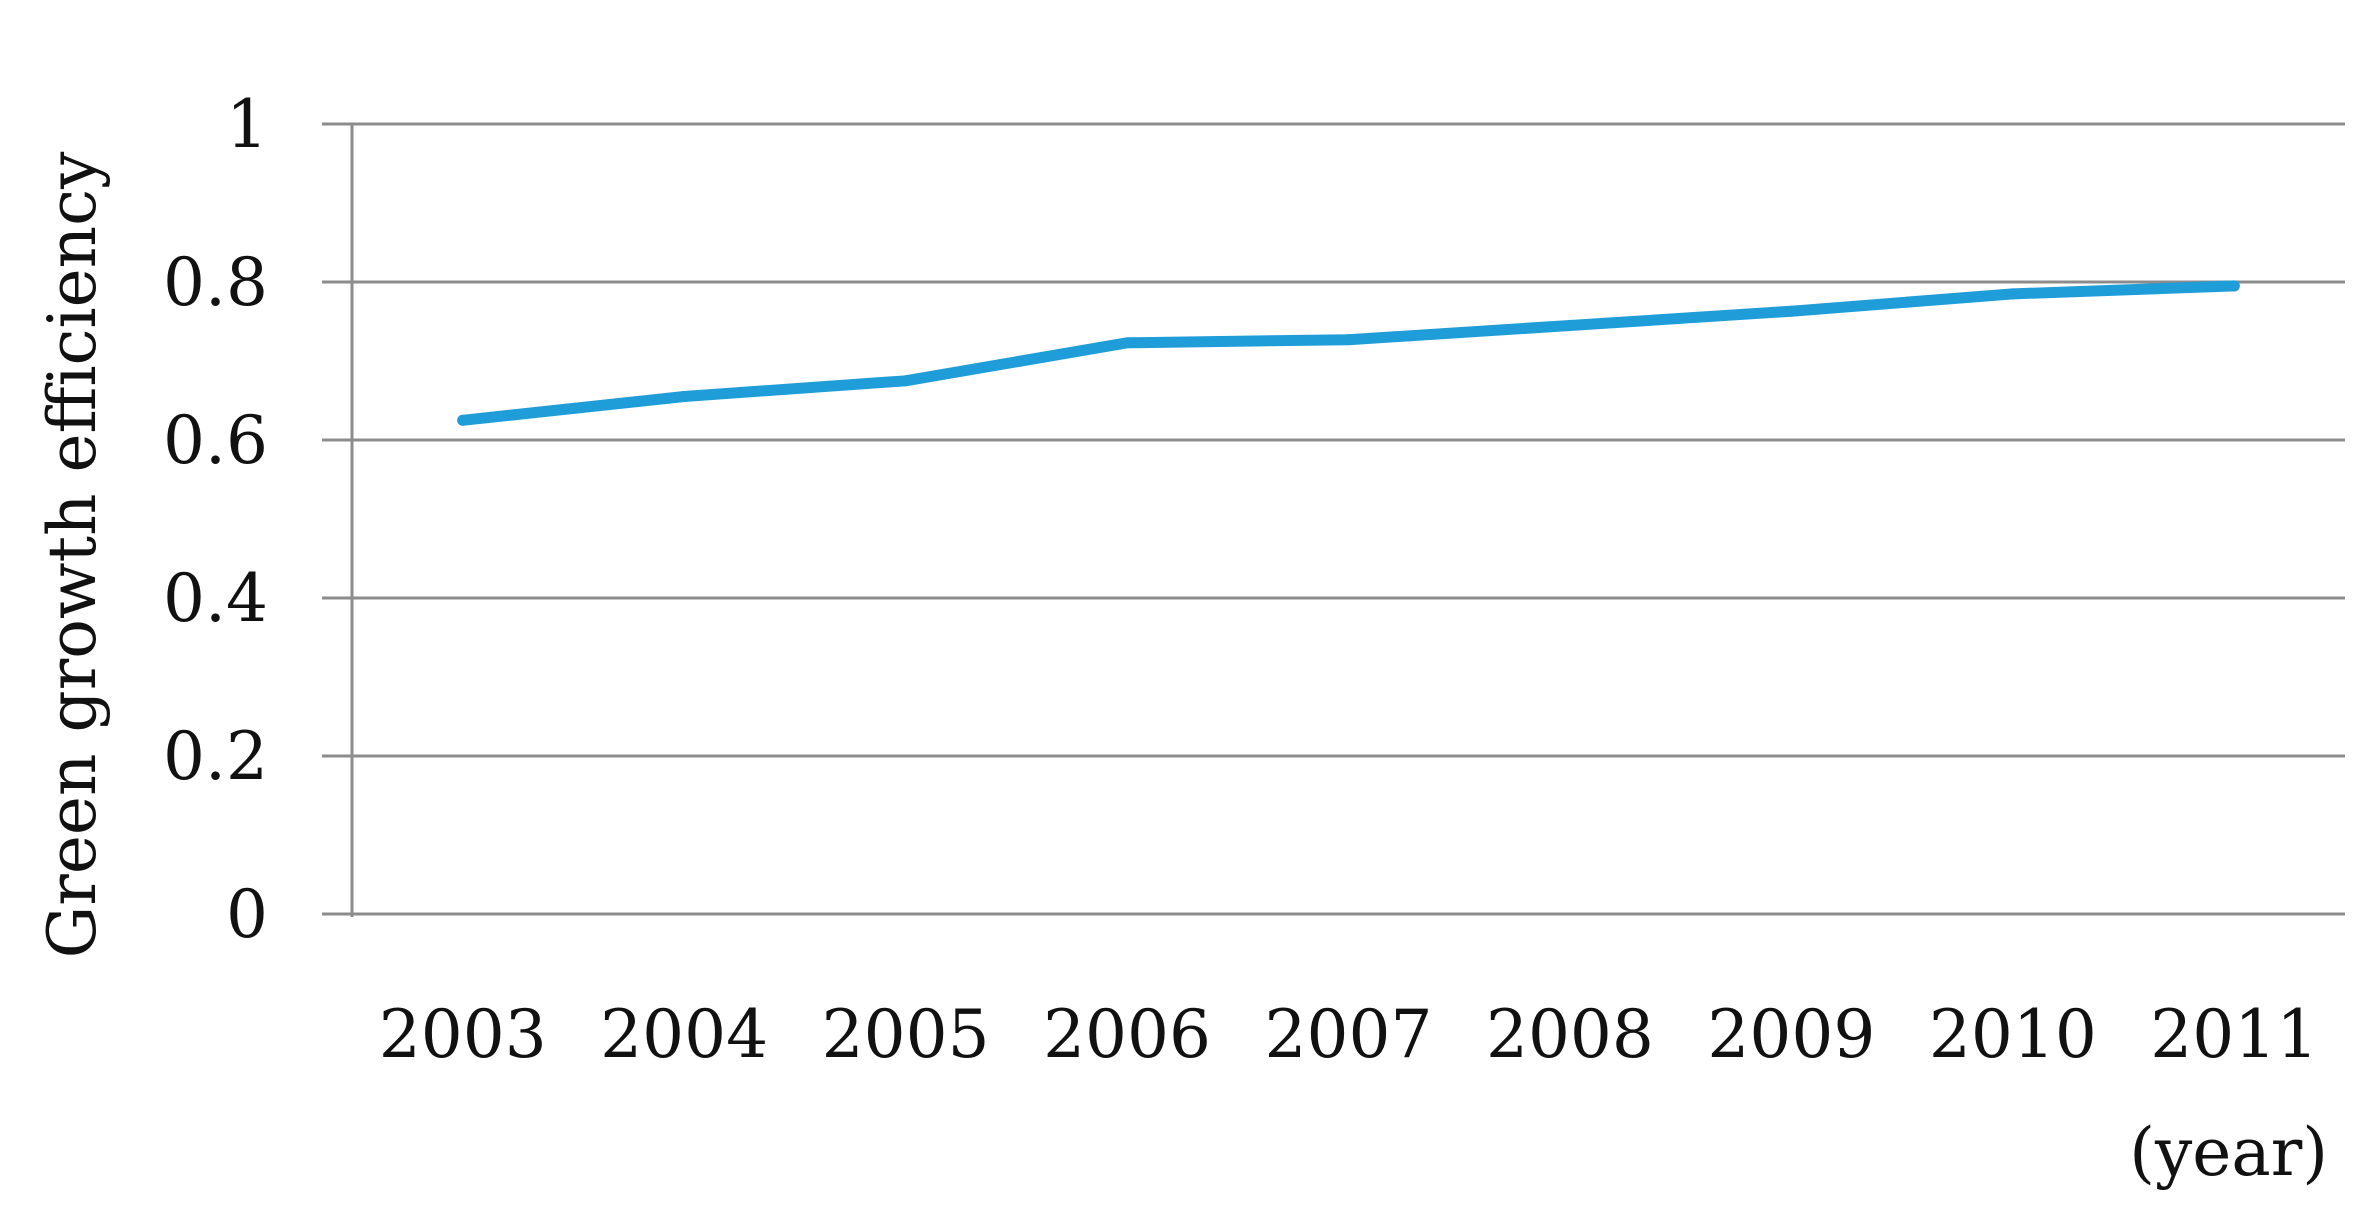  Describe the element at coordinates (72, 555) in the screenshot. I see `y-axis-title: Green growth efficiency` at that location.